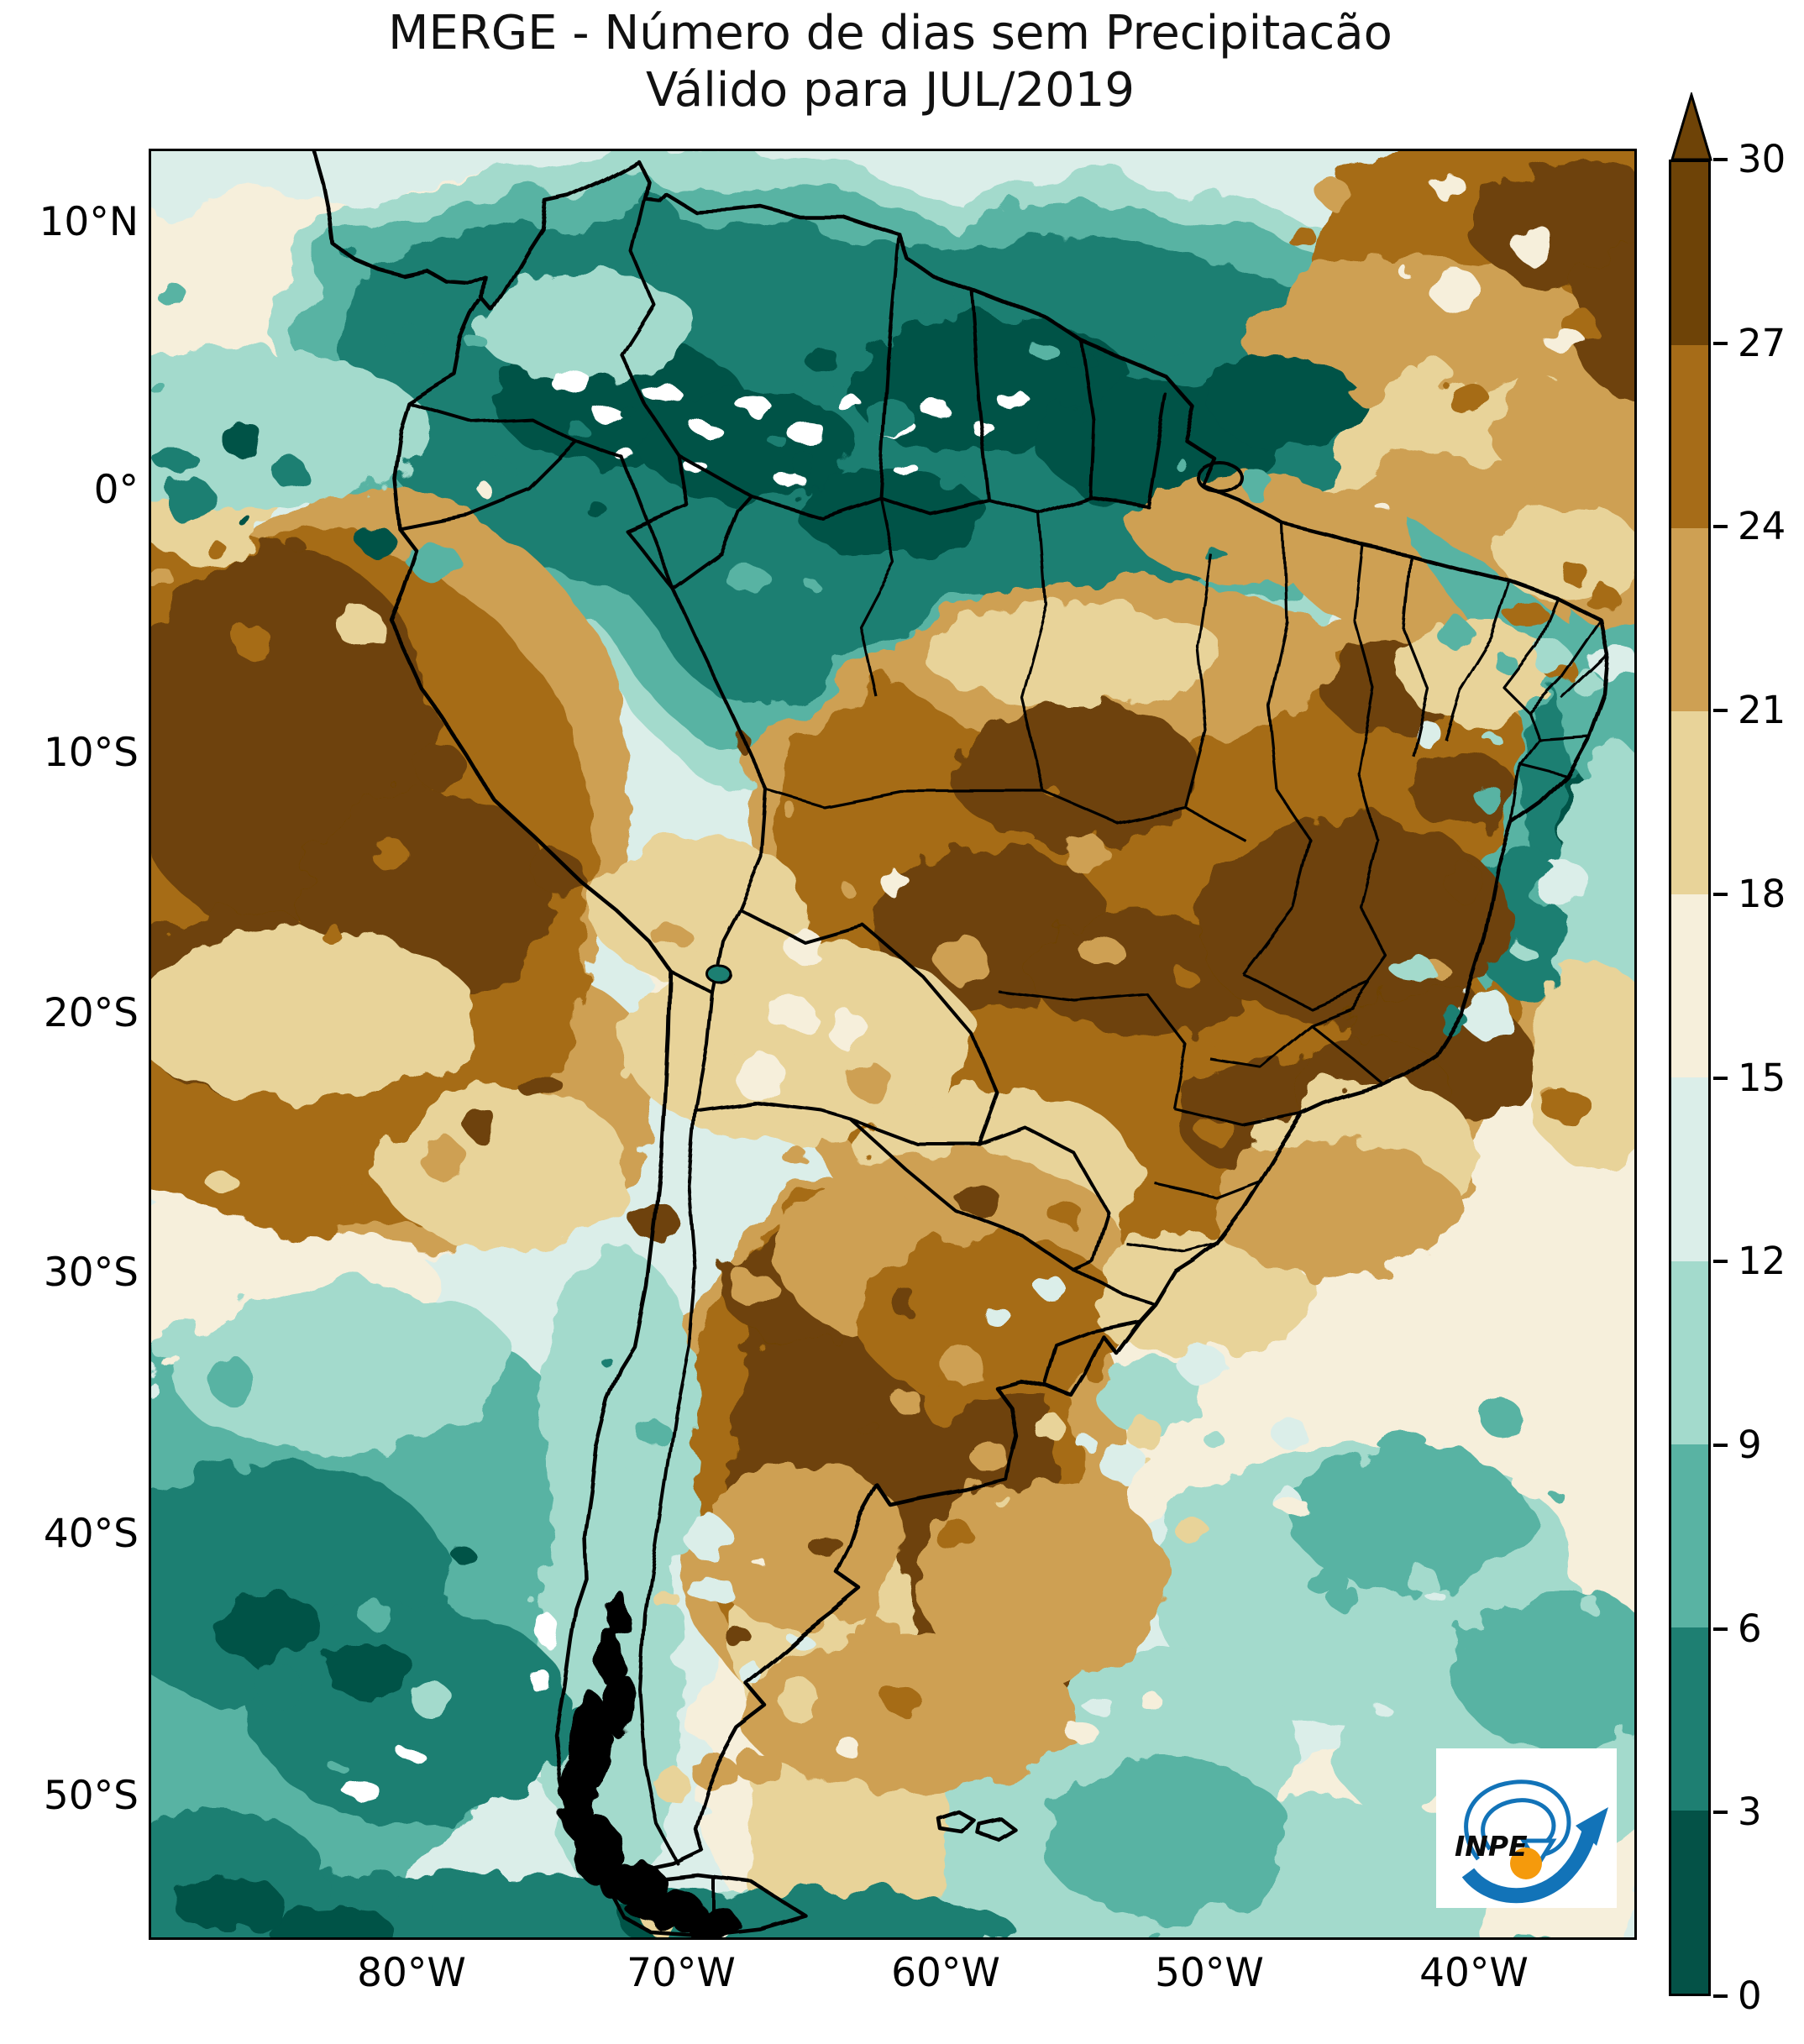  Describe the element at coordinates (1750, 1628) in the screenshot. I see `colorbar-tick-label: 6` at that location.